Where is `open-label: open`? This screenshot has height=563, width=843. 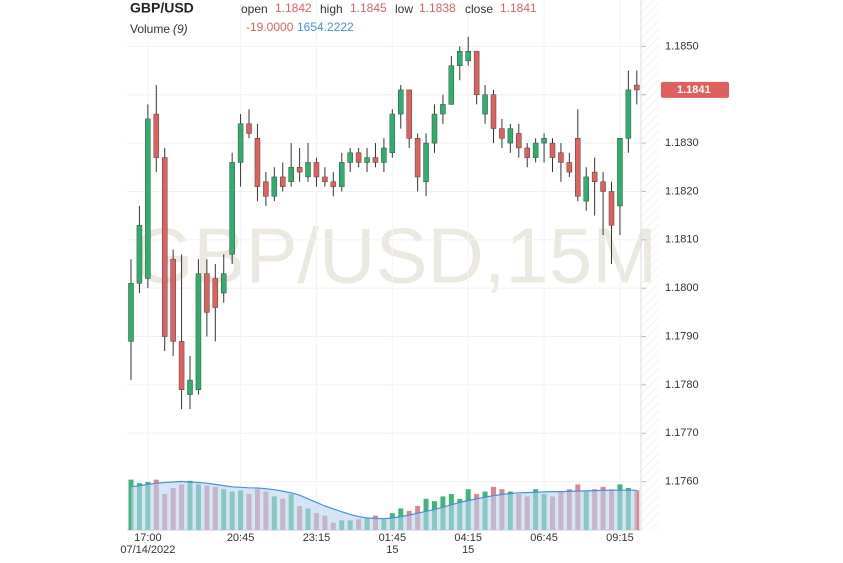
open-label: open is located at coordinates (254, 9).